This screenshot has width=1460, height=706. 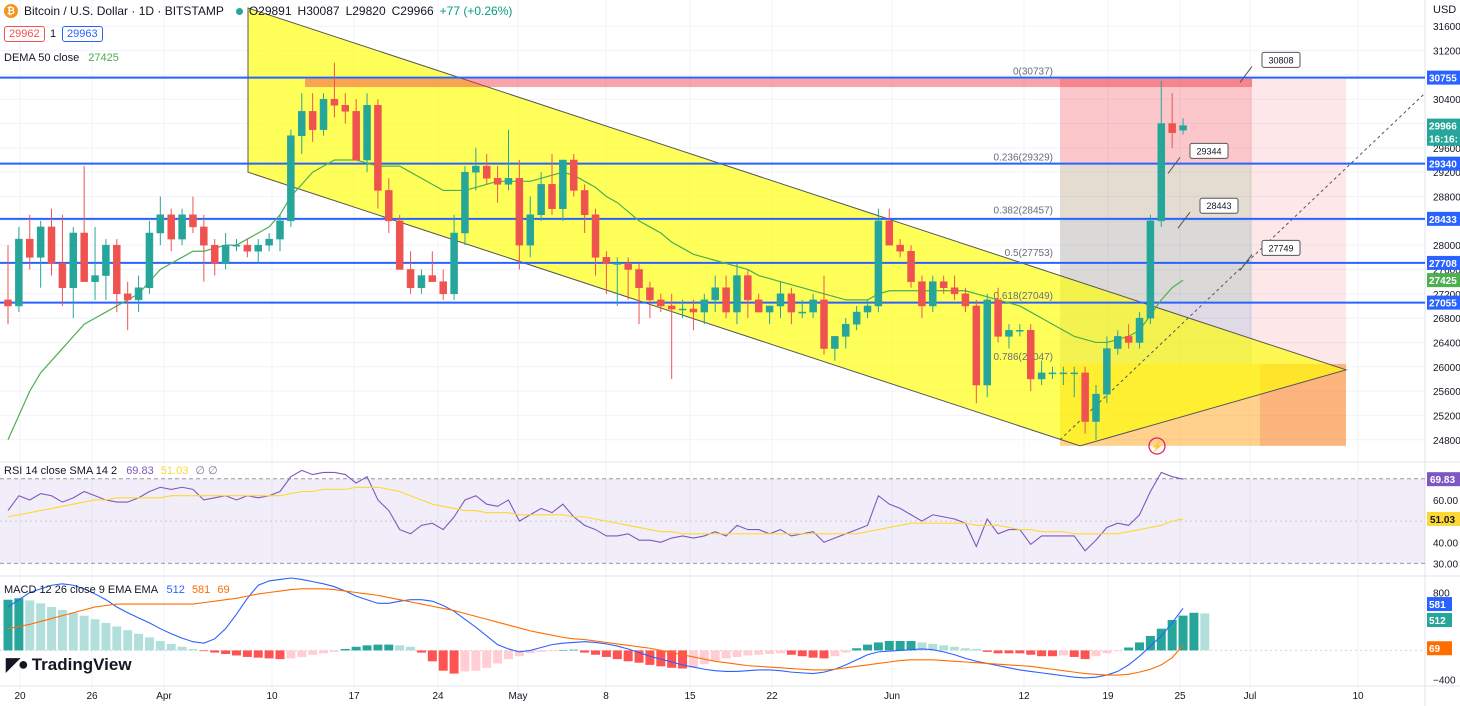 I want to click on rsi-label: RSI 14 close SMA 14 2, so click(x=61, y=471).